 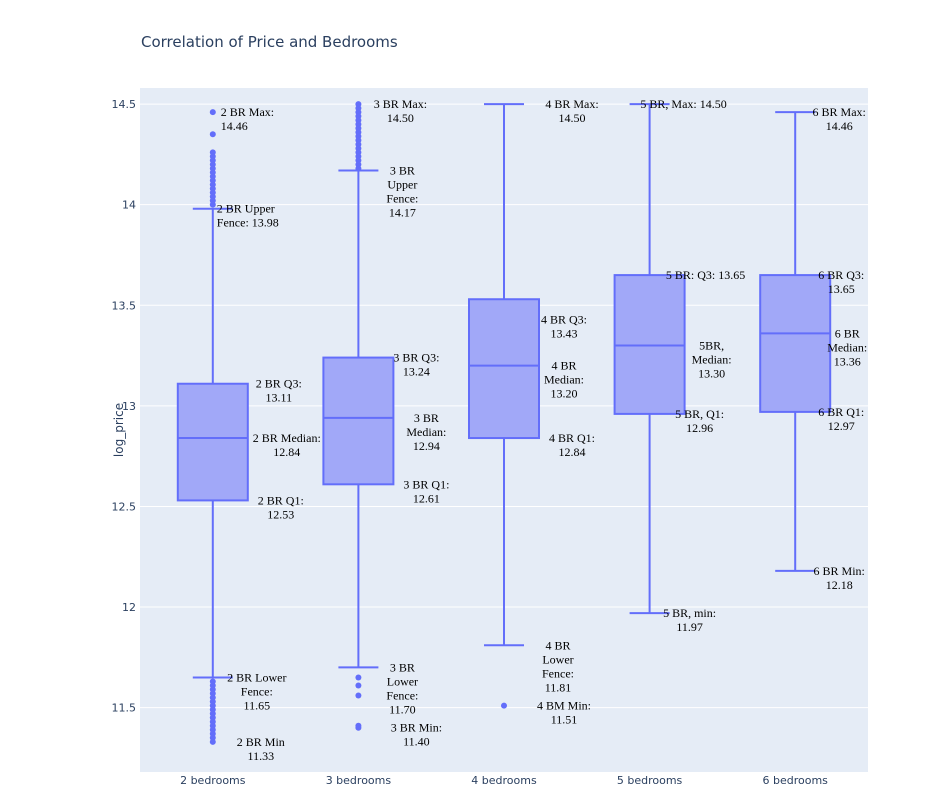 What do you see at coordinates (416, 358) in the screenshot?
I see `annotation-line: 3 BR Q3:` at bounding box center [416, 358].